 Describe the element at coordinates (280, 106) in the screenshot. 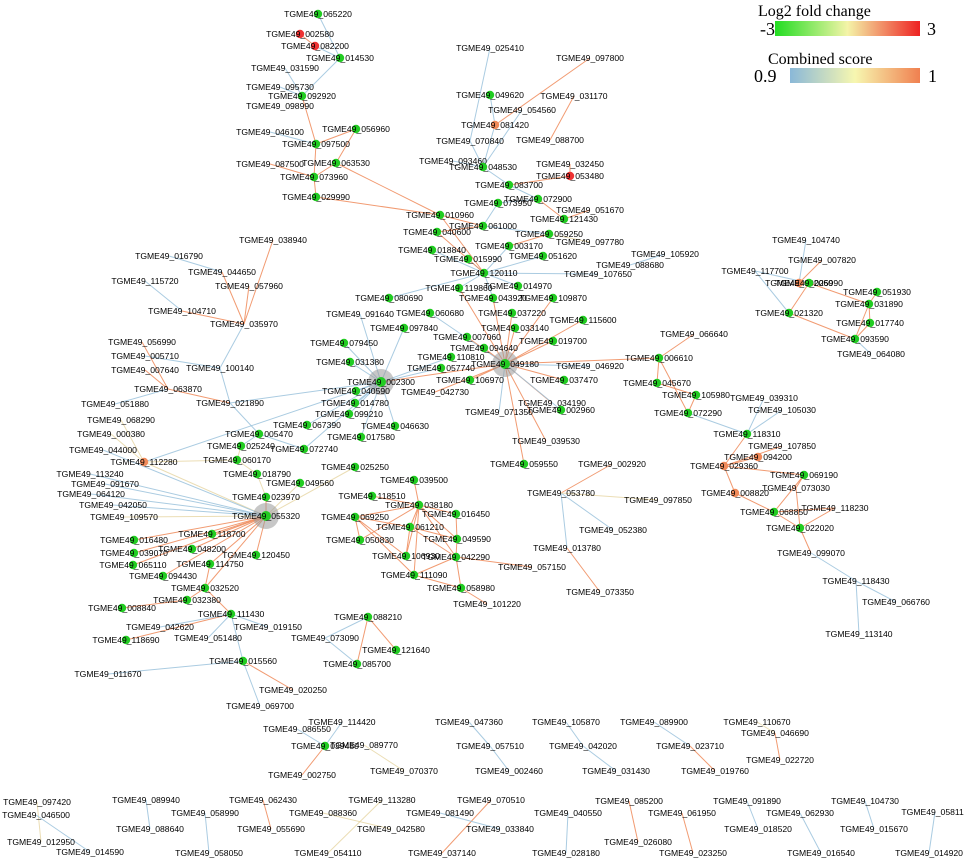

I see `gene-node: TGME49_098990` at that location.